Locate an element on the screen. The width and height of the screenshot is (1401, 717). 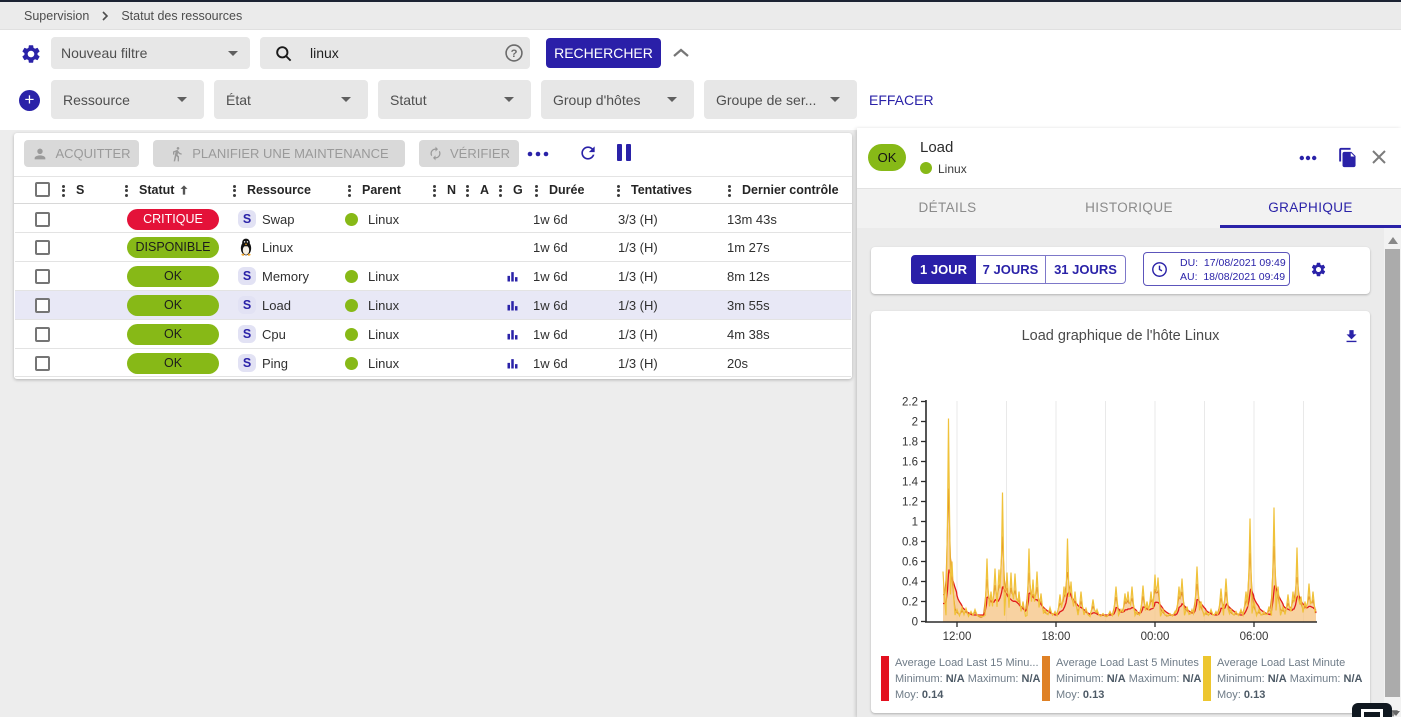
svg-text: 0.8 is located at coordinates (910, 543).